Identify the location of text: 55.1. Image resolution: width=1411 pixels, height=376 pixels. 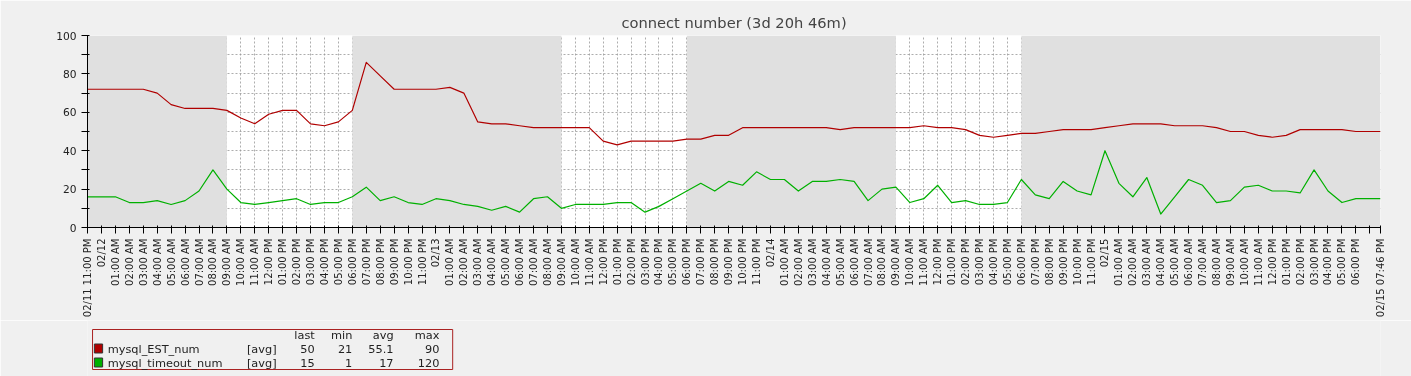
(381, 348).